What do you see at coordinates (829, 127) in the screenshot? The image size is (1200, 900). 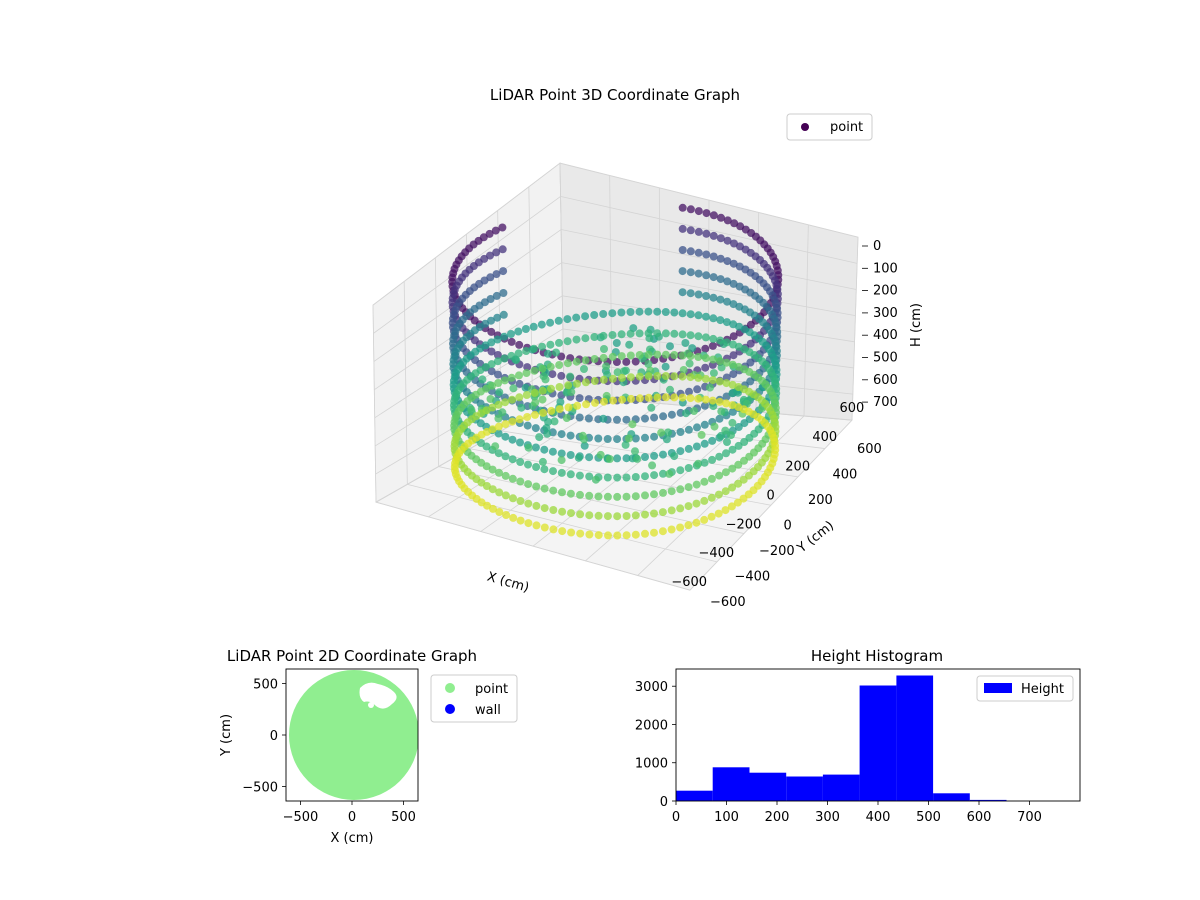 I see `chart3d-legend: point` at bounding box center [829, 127].